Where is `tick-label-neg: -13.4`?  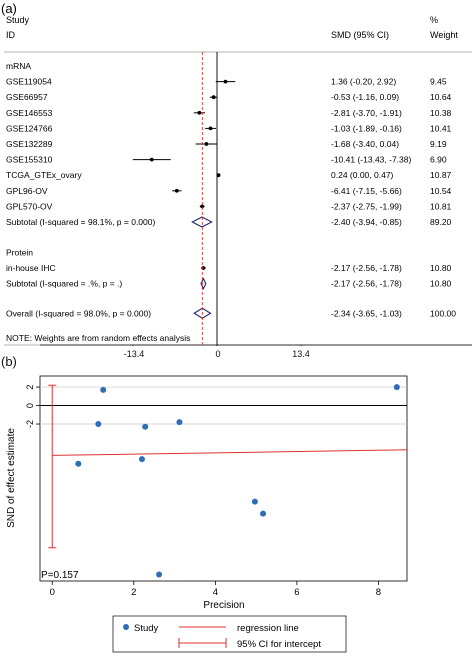 tick-label-neg: -13.4 is located at coordinates (134, 354).